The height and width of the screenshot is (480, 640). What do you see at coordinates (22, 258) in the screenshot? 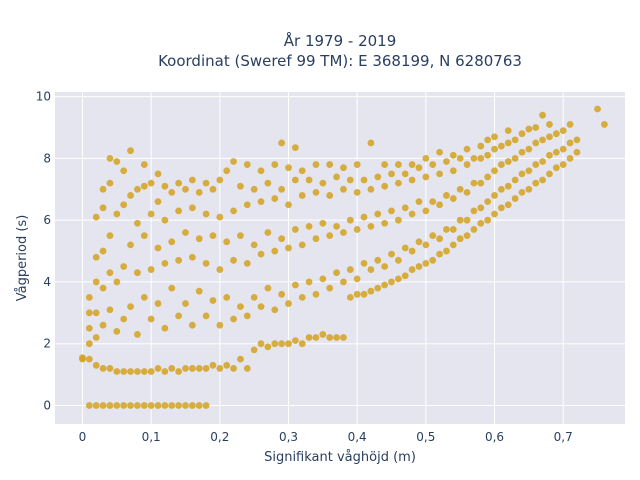
I see `y-axis-title: Vågperiod (s)` at bounding box center [22, 258].